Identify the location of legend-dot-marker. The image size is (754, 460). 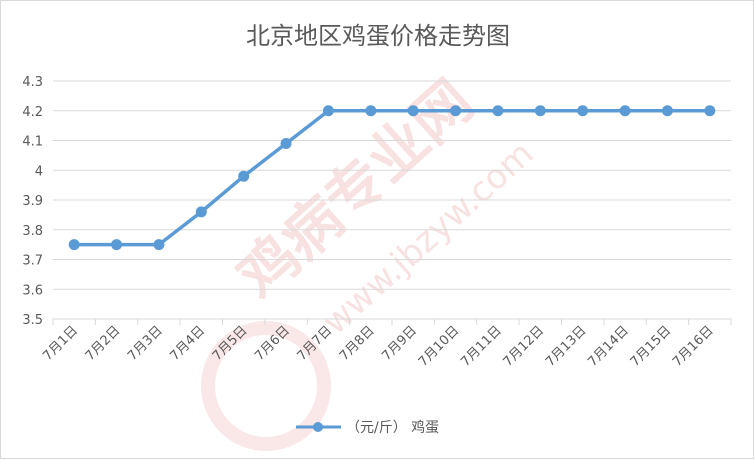
(318, 427).